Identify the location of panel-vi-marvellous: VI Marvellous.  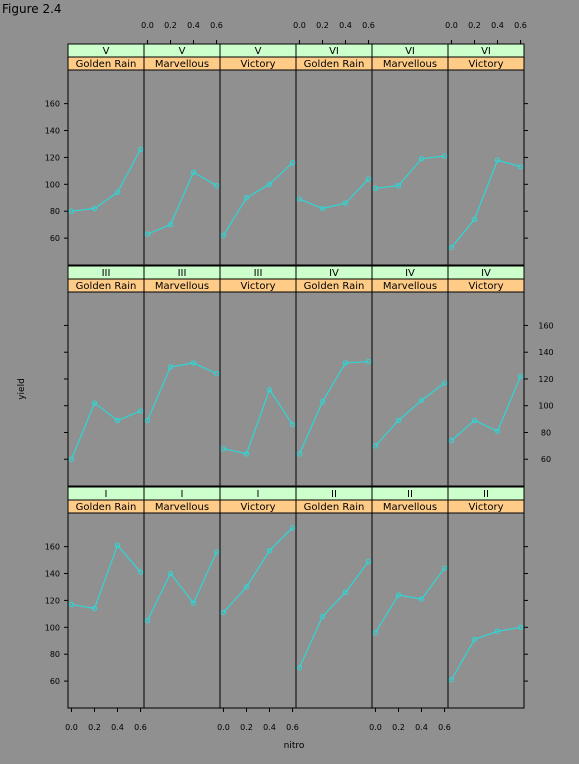
(410, 154).